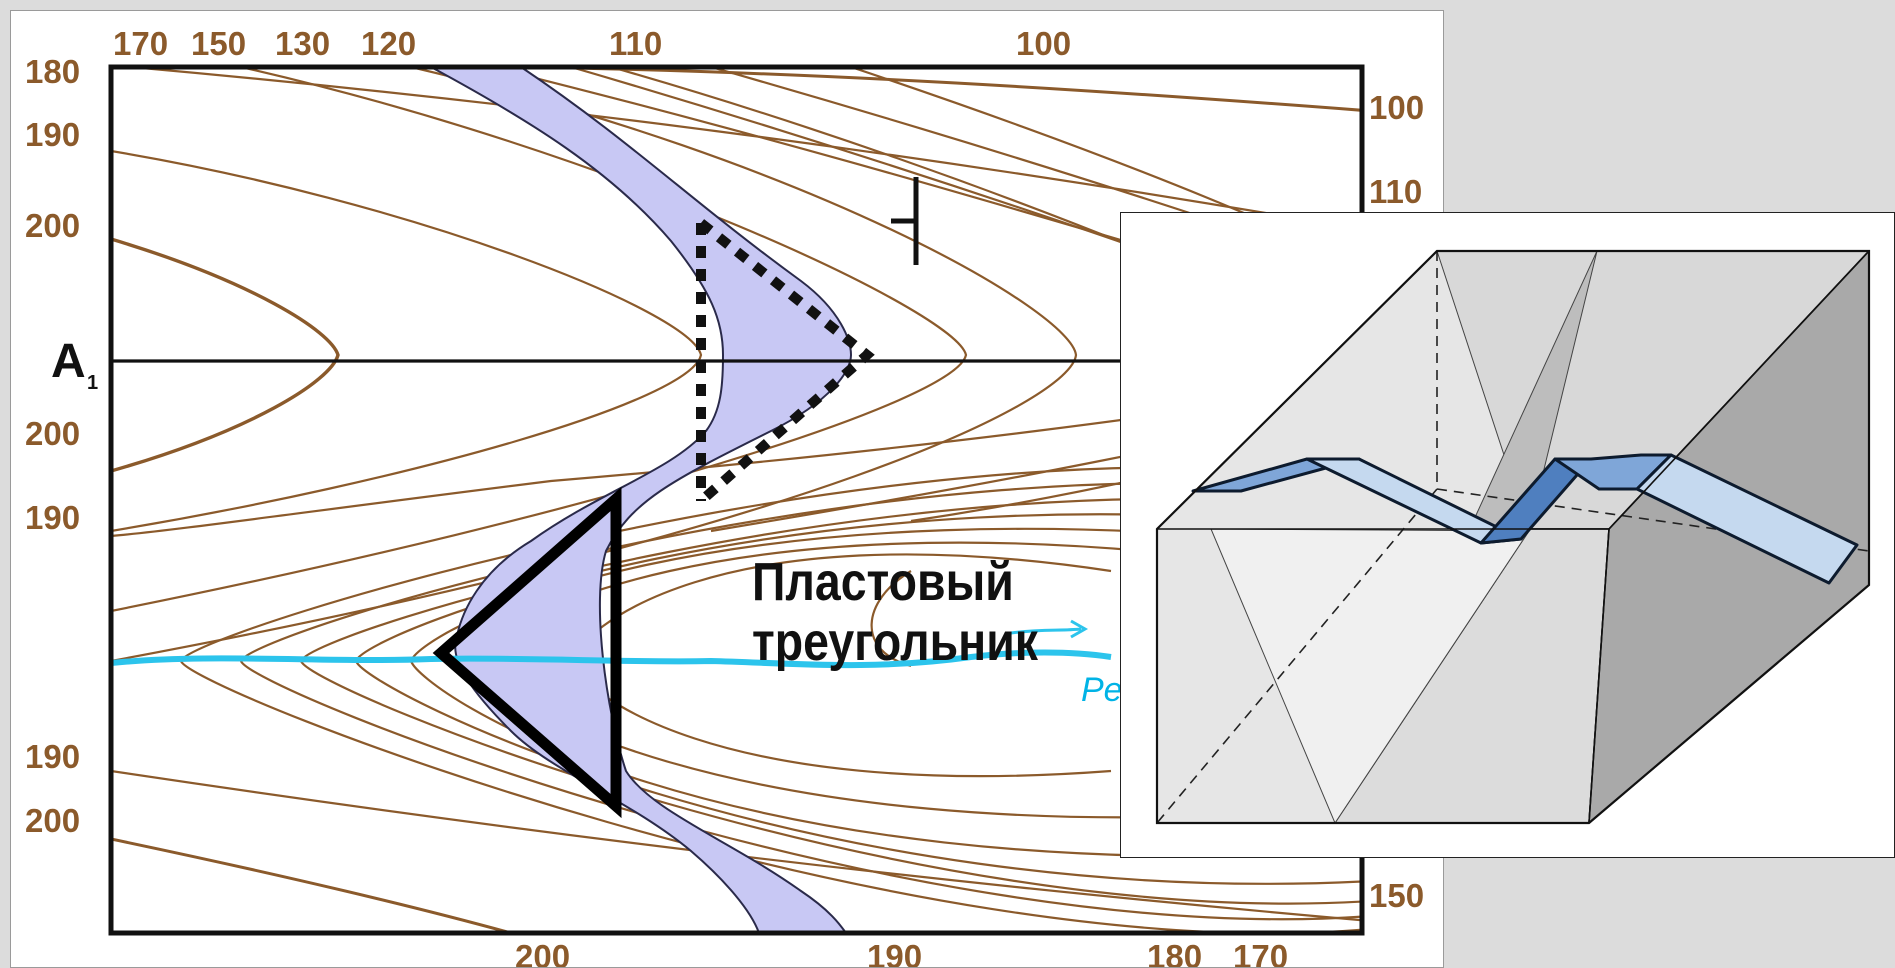  What do you see at coordinates (1525, 519) in the screenshot?
I see `block-layer-band` at bounding box center [1525, 519].